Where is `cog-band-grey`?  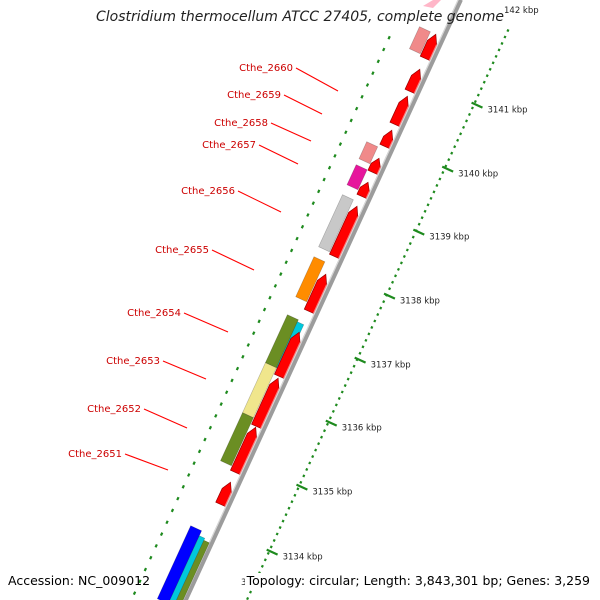 cog-band-grey is located at coordinates (336, 223).